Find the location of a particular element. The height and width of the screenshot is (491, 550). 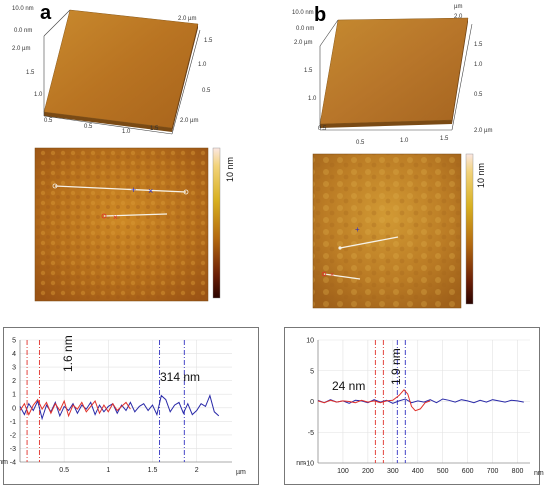

panel-a-y-tick-label: 4 is located at coordinates (14, 354).